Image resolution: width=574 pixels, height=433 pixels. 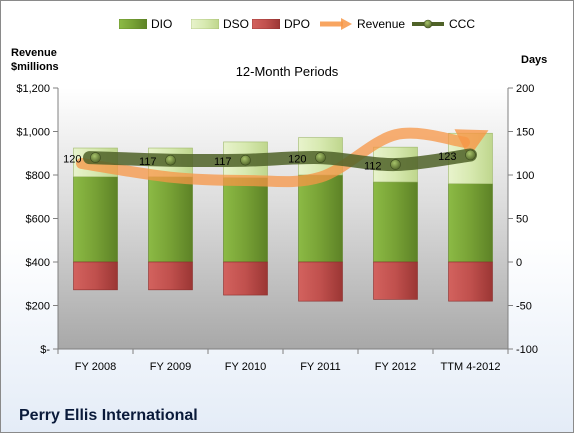 I want to click on y-left-tick-label-0: $-, so click(x=45, y=350).